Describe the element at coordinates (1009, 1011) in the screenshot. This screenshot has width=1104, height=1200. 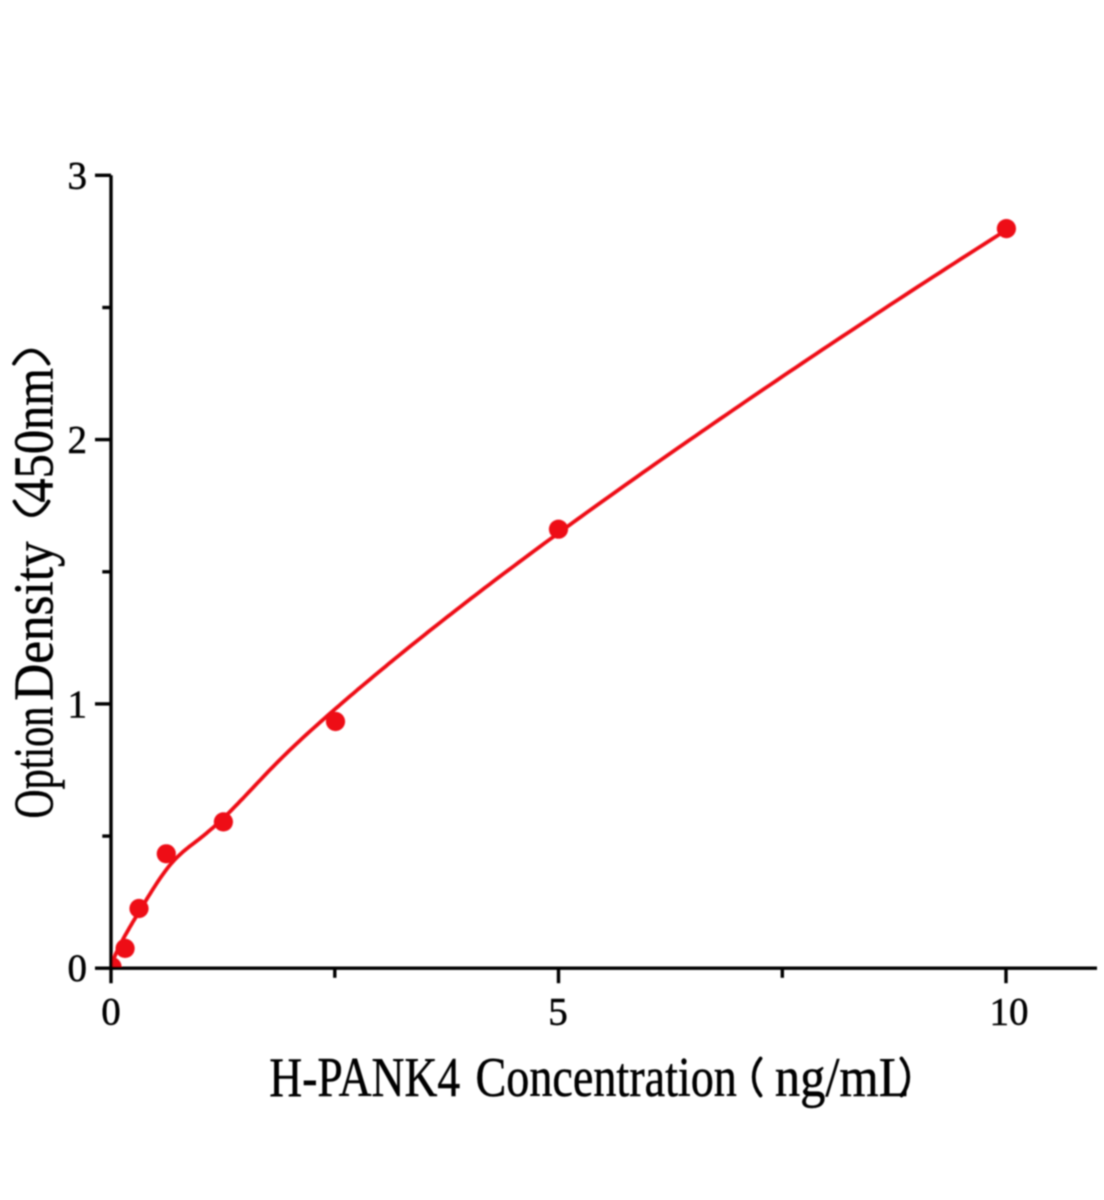
I see `svg-text: 10` at that location.